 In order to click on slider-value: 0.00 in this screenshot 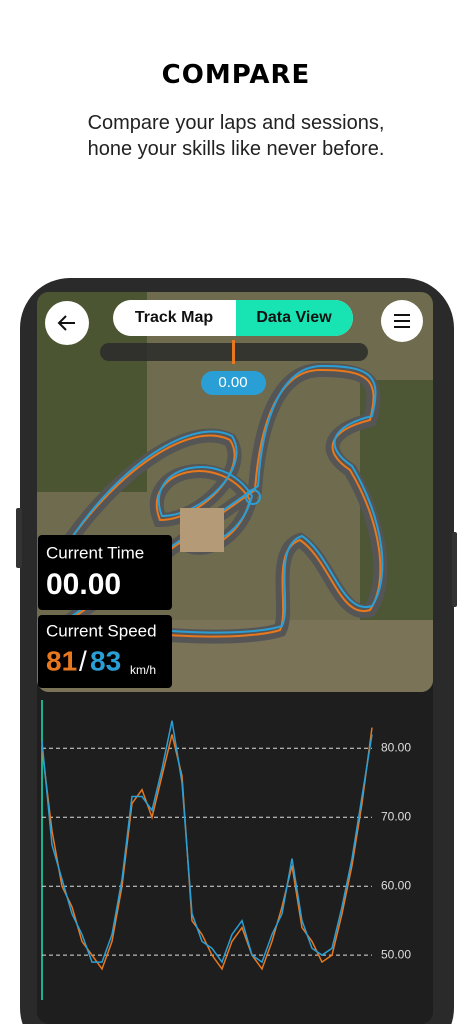, I will do `click(232, 382)`.